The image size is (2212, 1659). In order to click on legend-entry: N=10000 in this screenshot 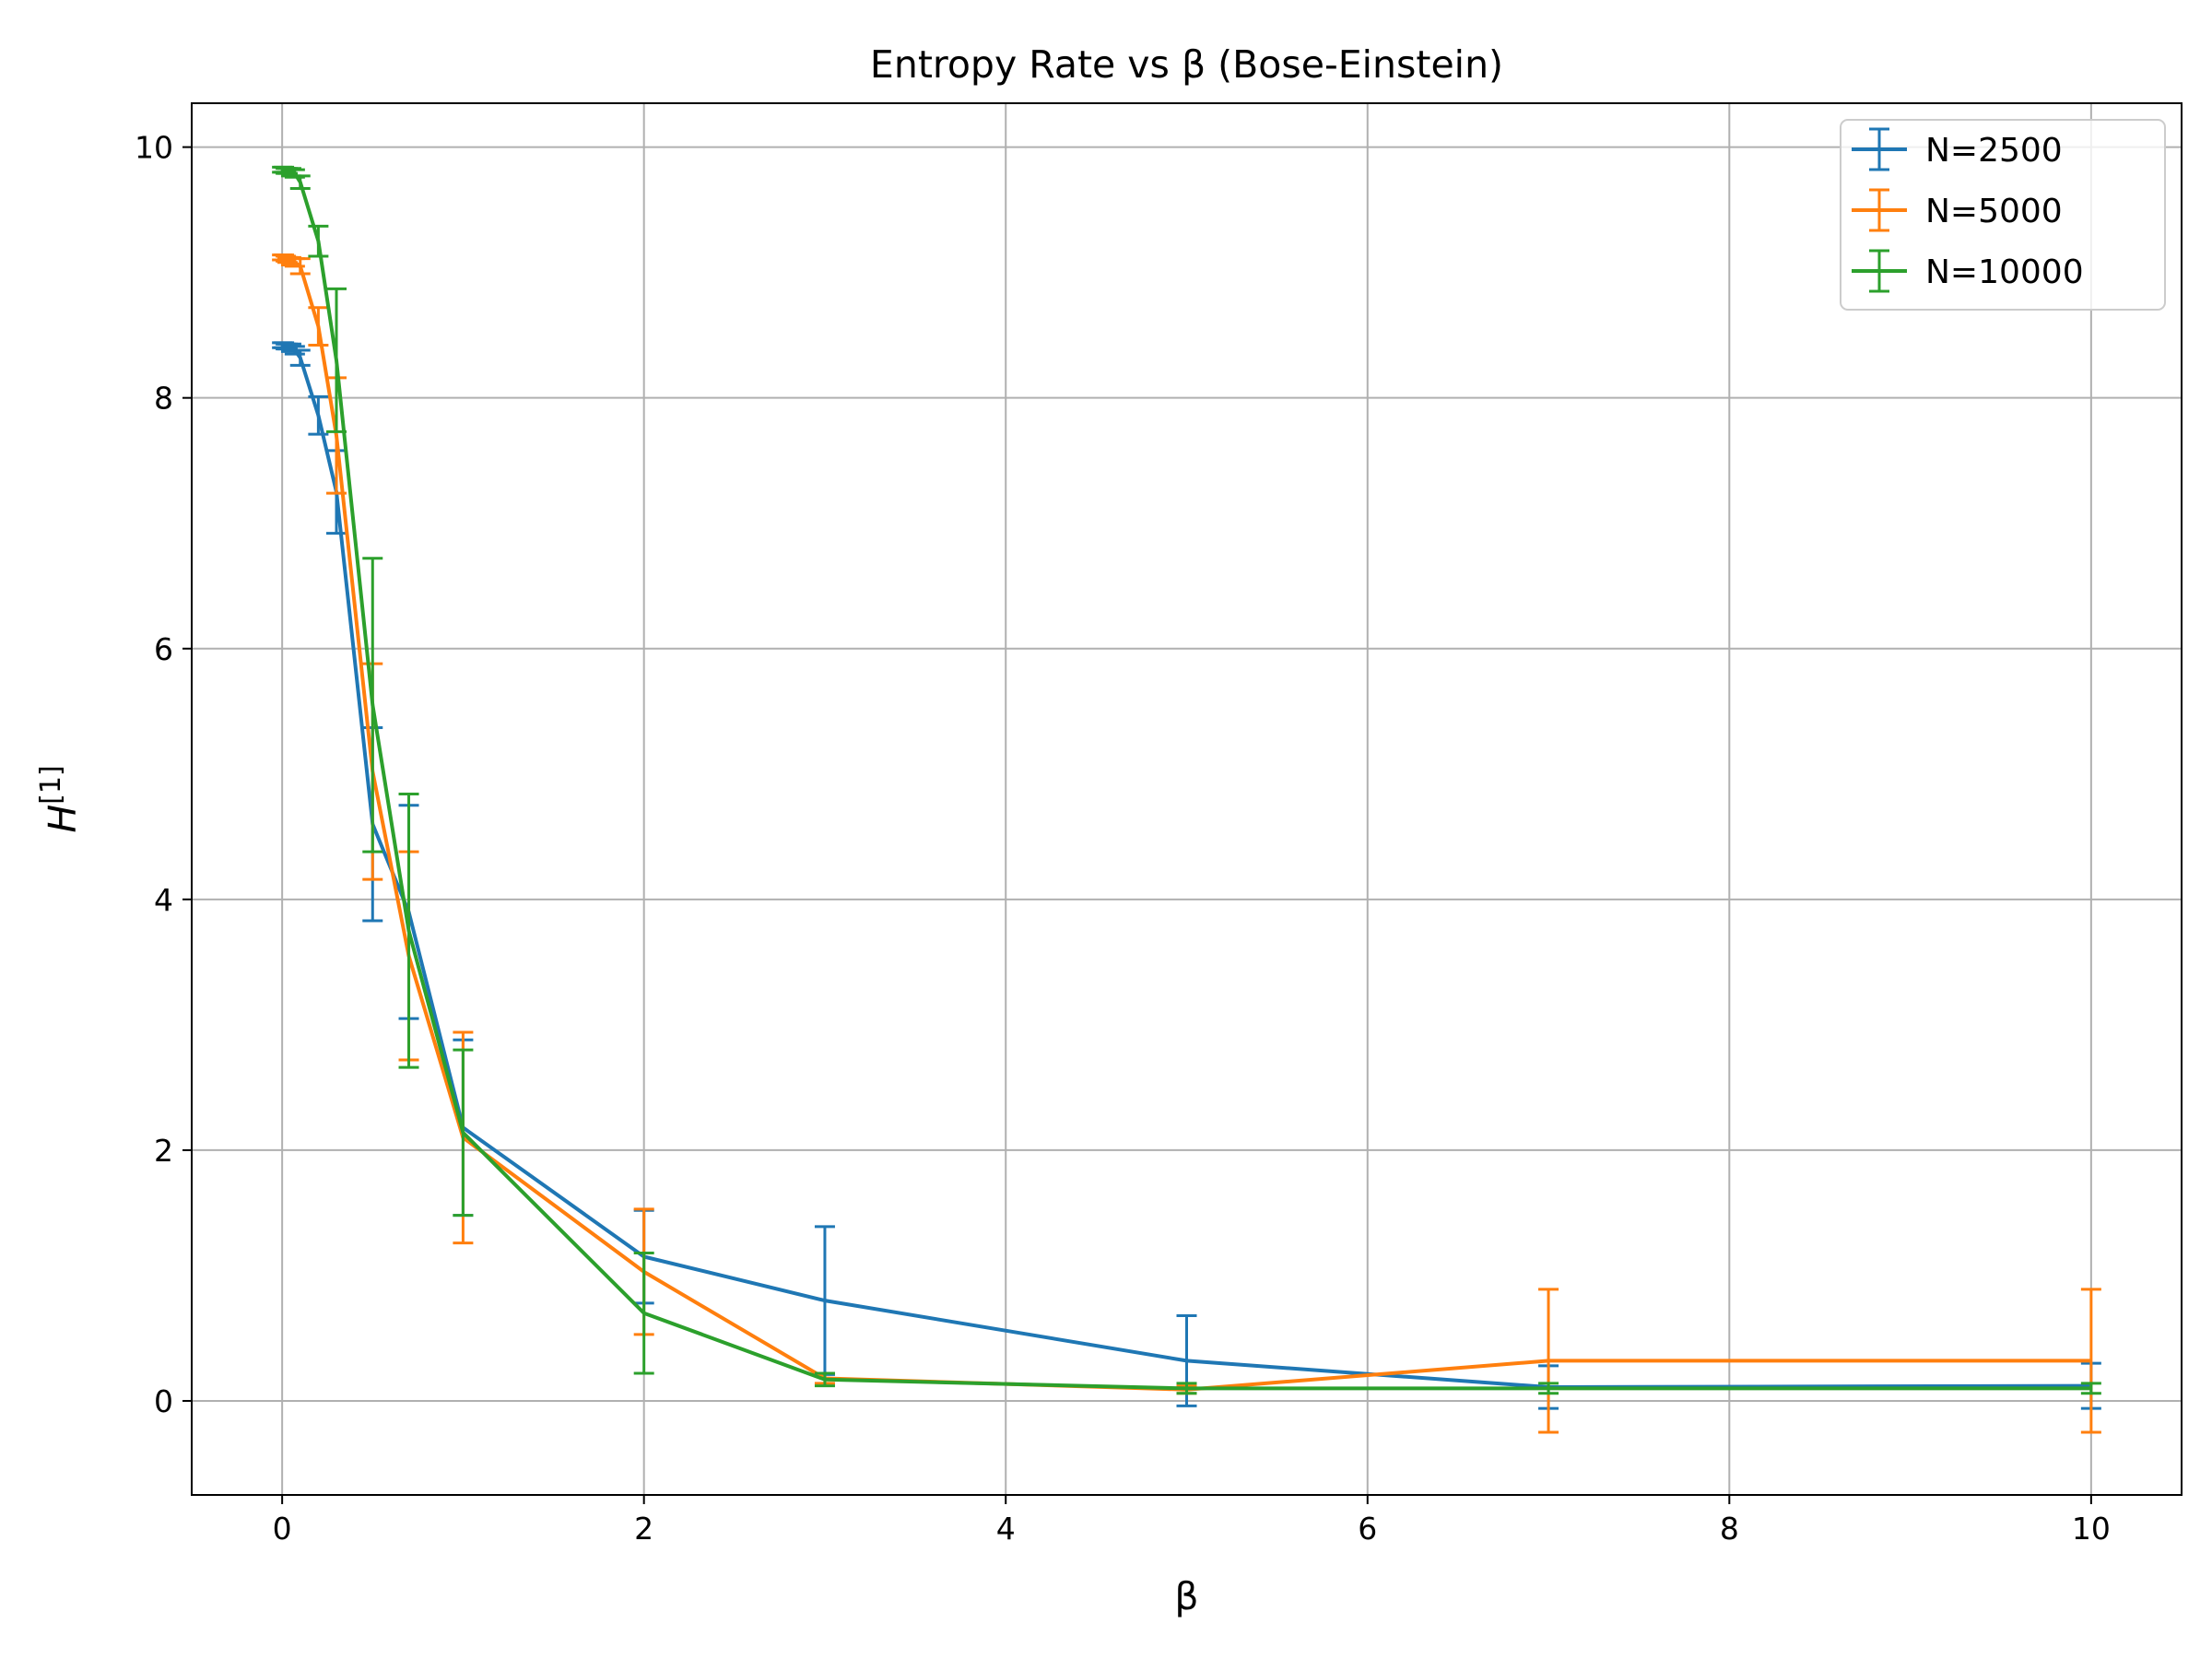, I will do `click(1968, 271)`.